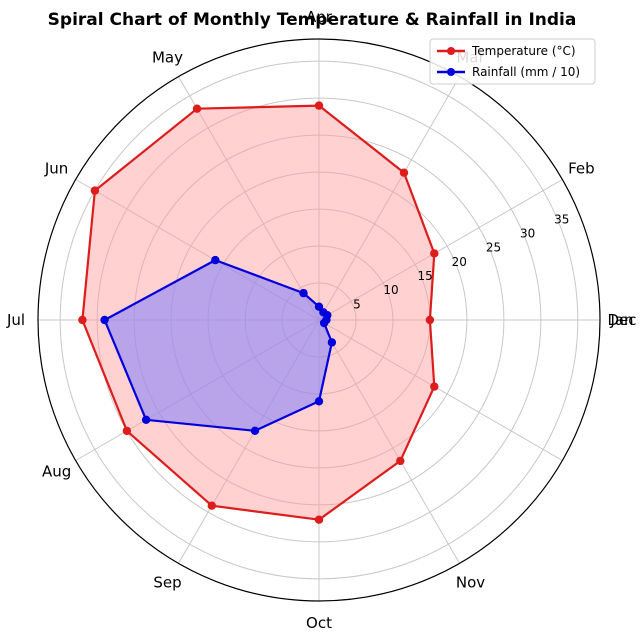  What do you see at coordinates (303, 293) in the screenshot?
I see `data-point-rainfall-may` at bounding box center [303, 293].